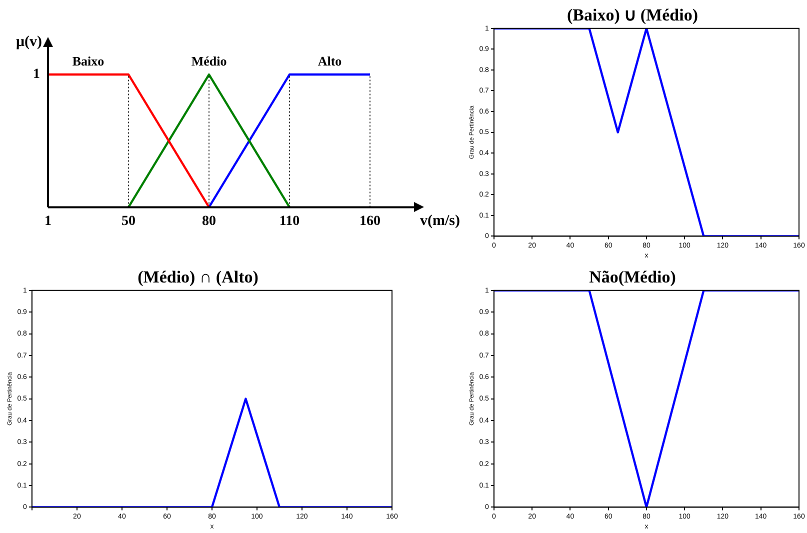 Image resolution: width=807 pixels, height=533 pixels. What do you see at coordinates (440, 221) in the screenshot?
I see `x-axis-title: v(m/s)` at bounding box center [440, 221].